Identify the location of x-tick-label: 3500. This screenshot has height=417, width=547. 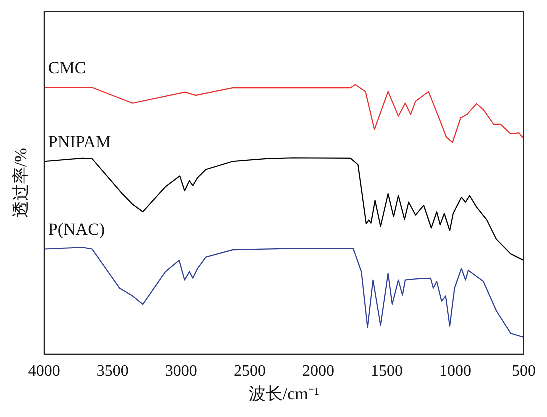
(112, 371).